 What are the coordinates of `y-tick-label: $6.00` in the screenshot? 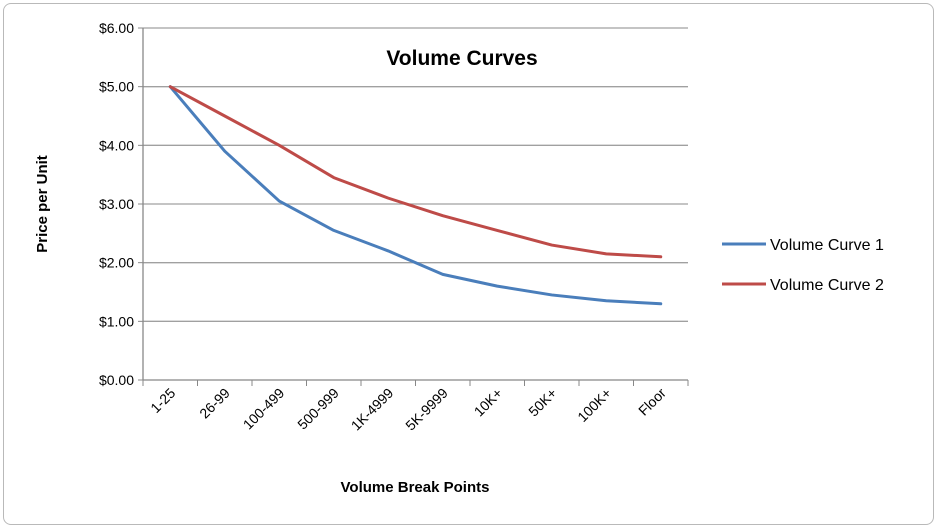 It's located at (116, 28).